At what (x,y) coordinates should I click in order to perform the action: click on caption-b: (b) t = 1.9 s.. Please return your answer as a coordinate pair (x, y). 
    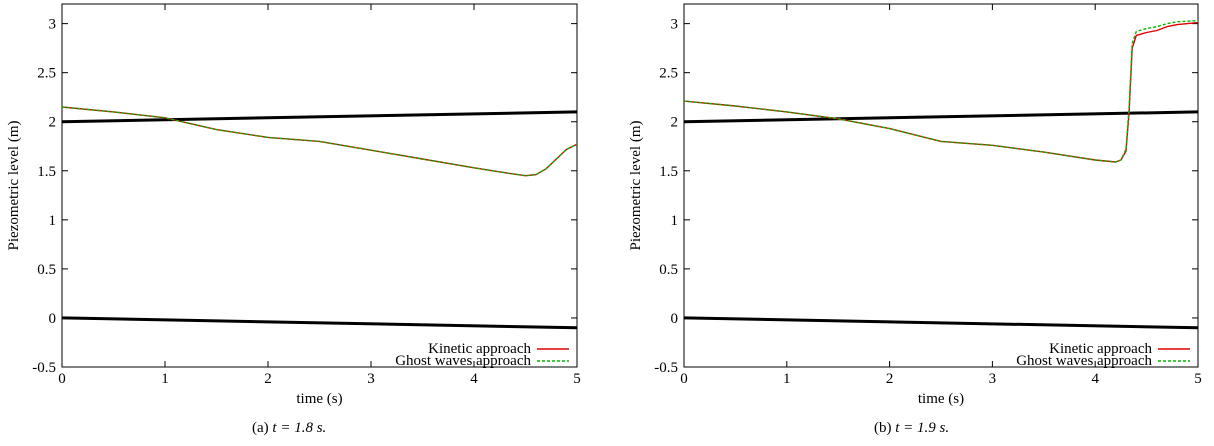
    Looking at the image, I should click on (911, 428).